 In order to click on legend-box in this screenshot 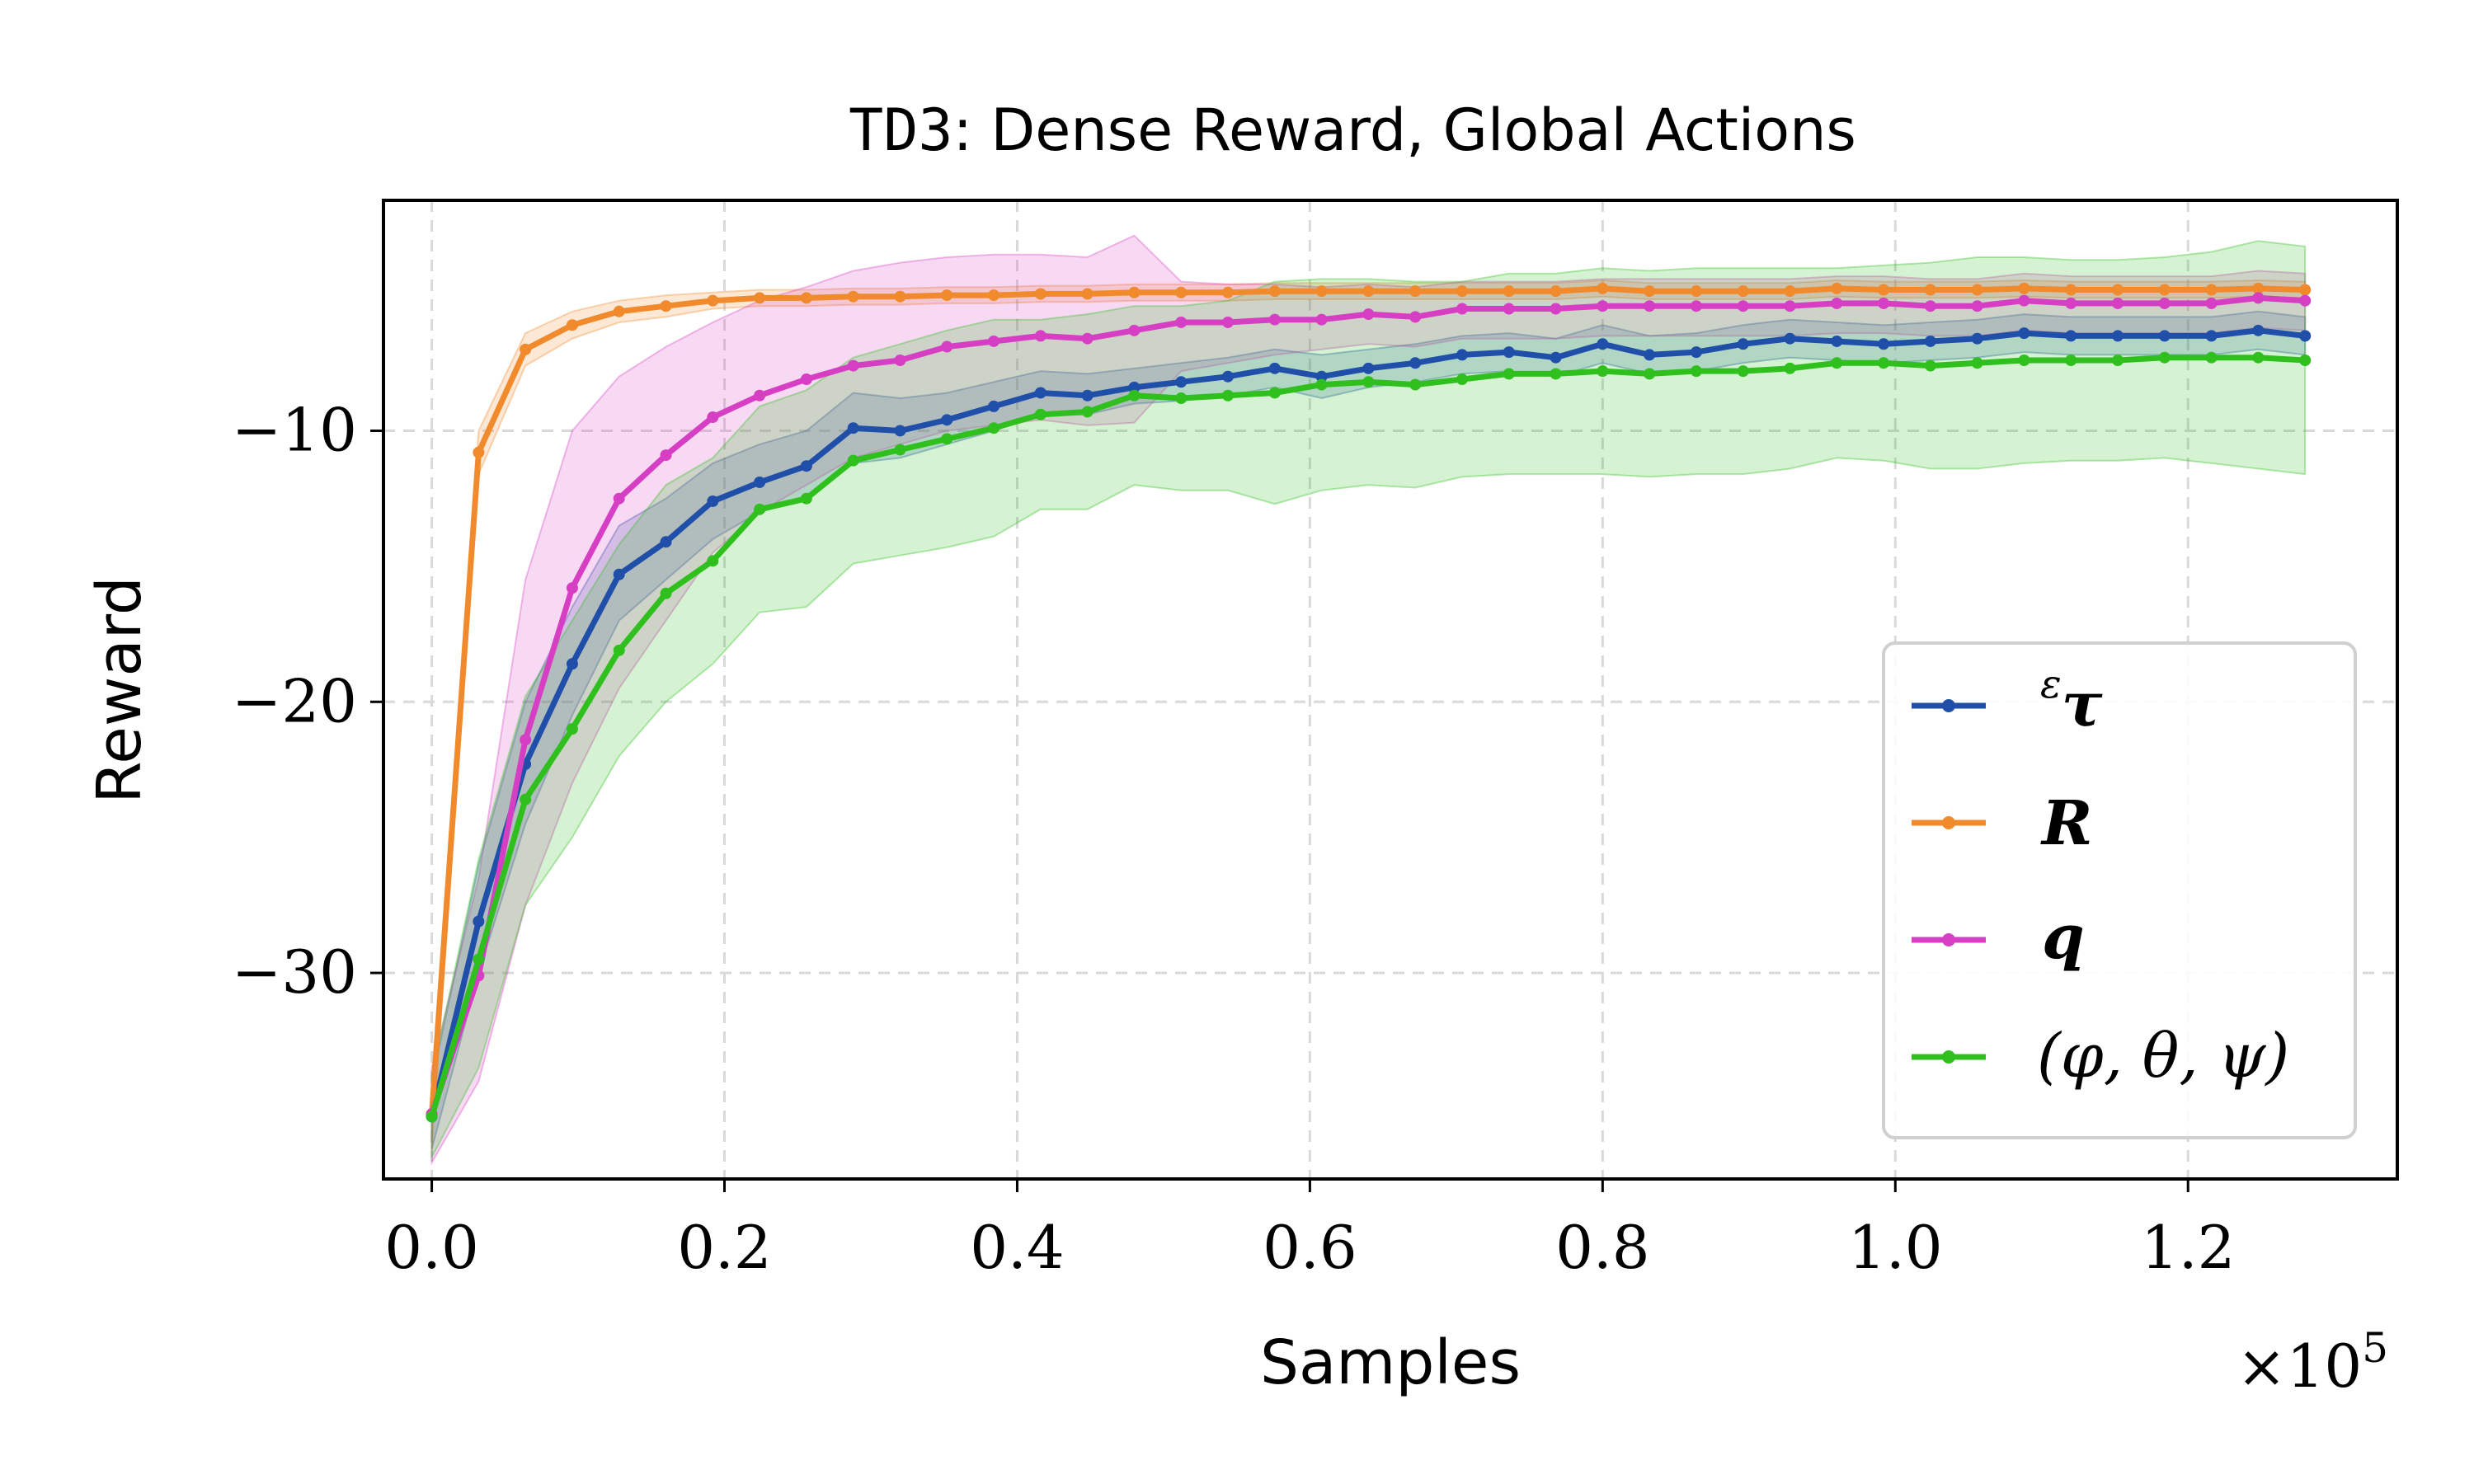, I will do `click(2119, 890)`.